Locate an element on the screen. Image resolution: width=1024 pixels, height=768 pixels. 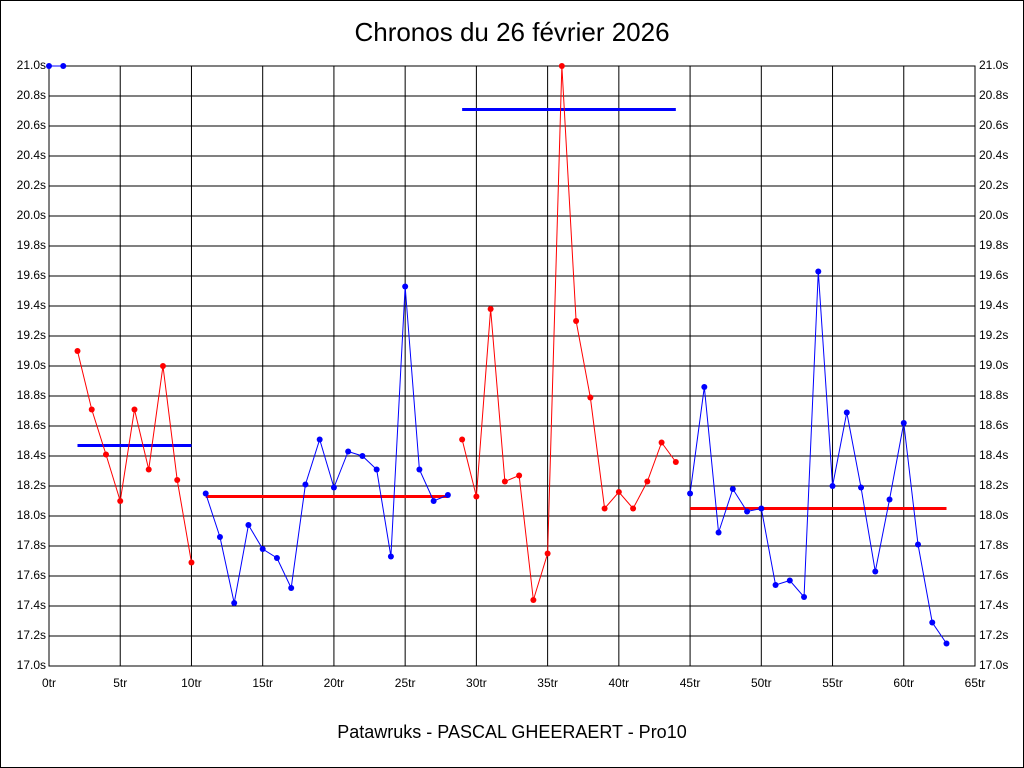
y-tick-label: 19.8s is located at coordinates (31, 245).